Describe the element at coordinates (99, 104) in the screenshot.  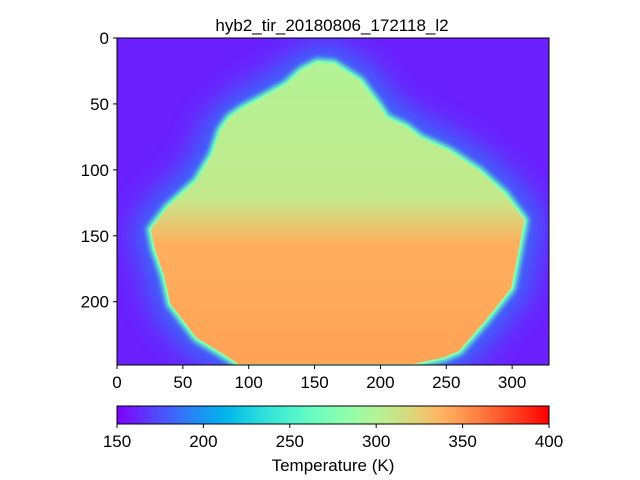
I see `y-tick-label: 50` at that location.